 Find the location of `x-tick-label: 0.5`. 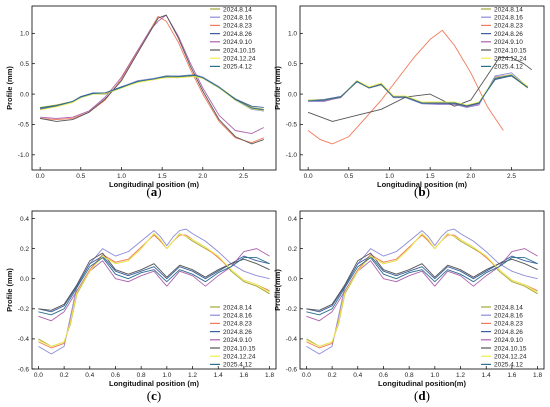

x-tick-label: 0.5 is located at coordinates (80, 176).